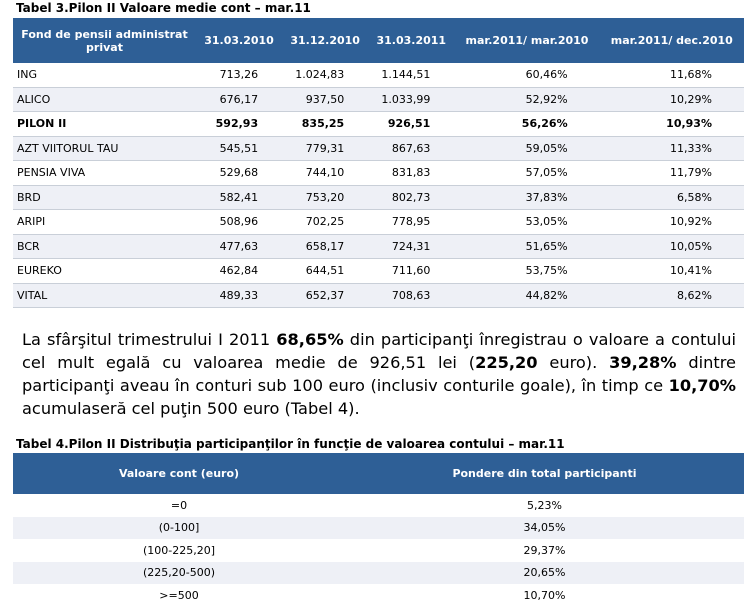  I want to click on share-value: 29,37%, so click(544, 550).